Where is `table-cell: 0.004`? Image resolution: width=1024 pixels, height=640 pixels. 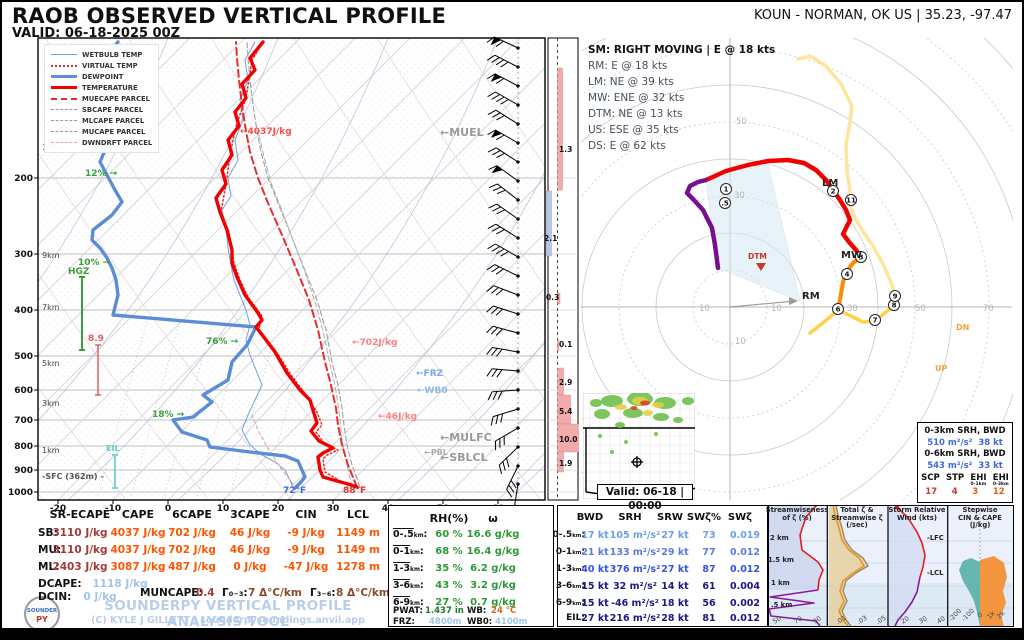 table-cell: 0.004 is located at coordinates (745, 586).